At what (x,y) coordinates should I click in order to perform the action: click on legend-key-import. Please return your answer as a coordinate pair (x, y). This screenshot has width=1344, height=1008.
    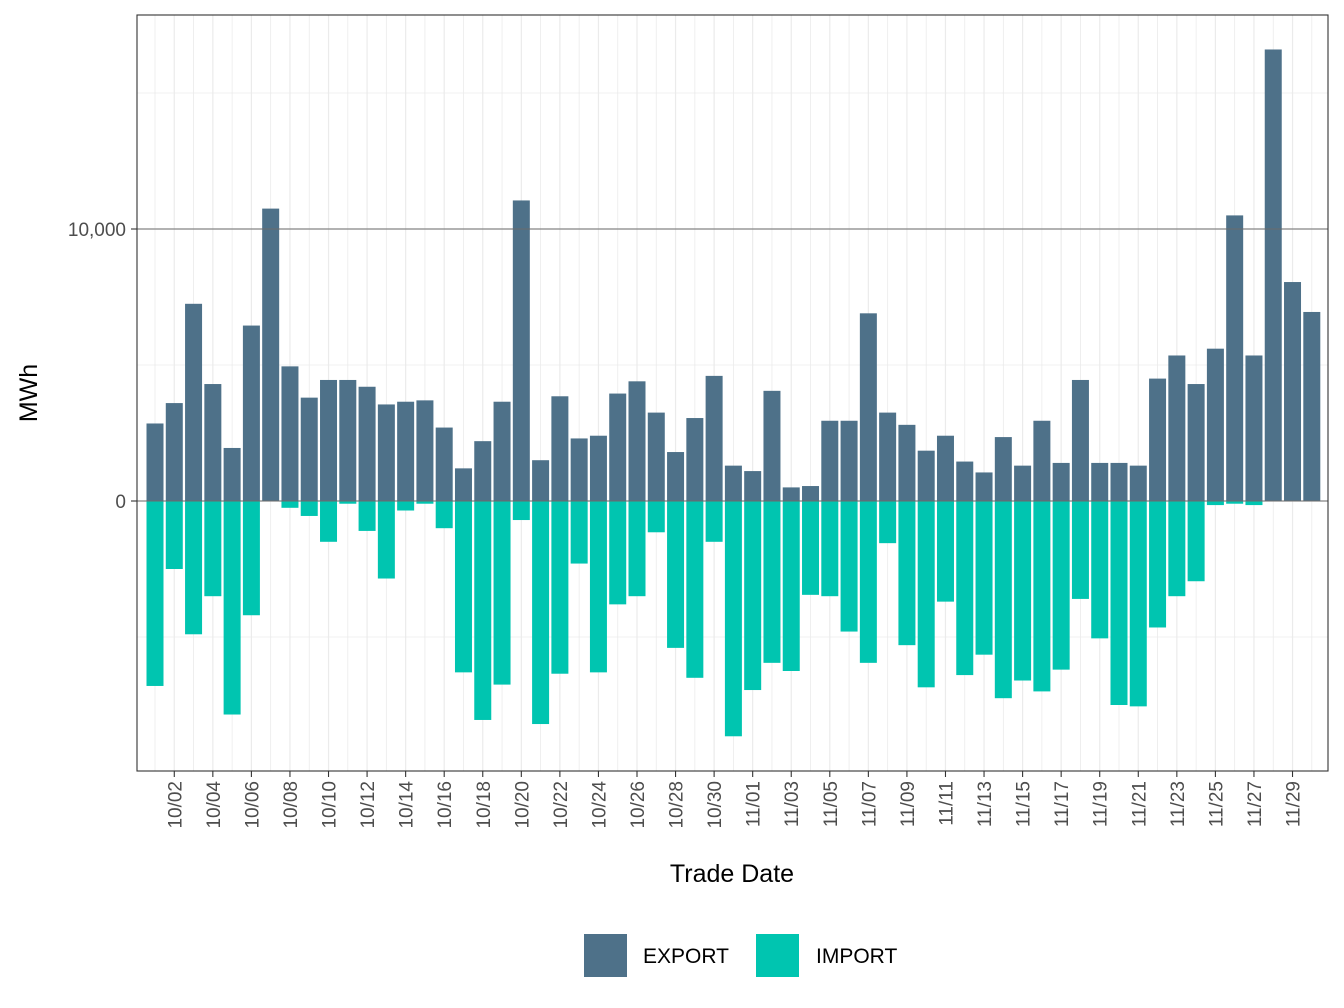
    Looking at the image, I should click on (777, 955).